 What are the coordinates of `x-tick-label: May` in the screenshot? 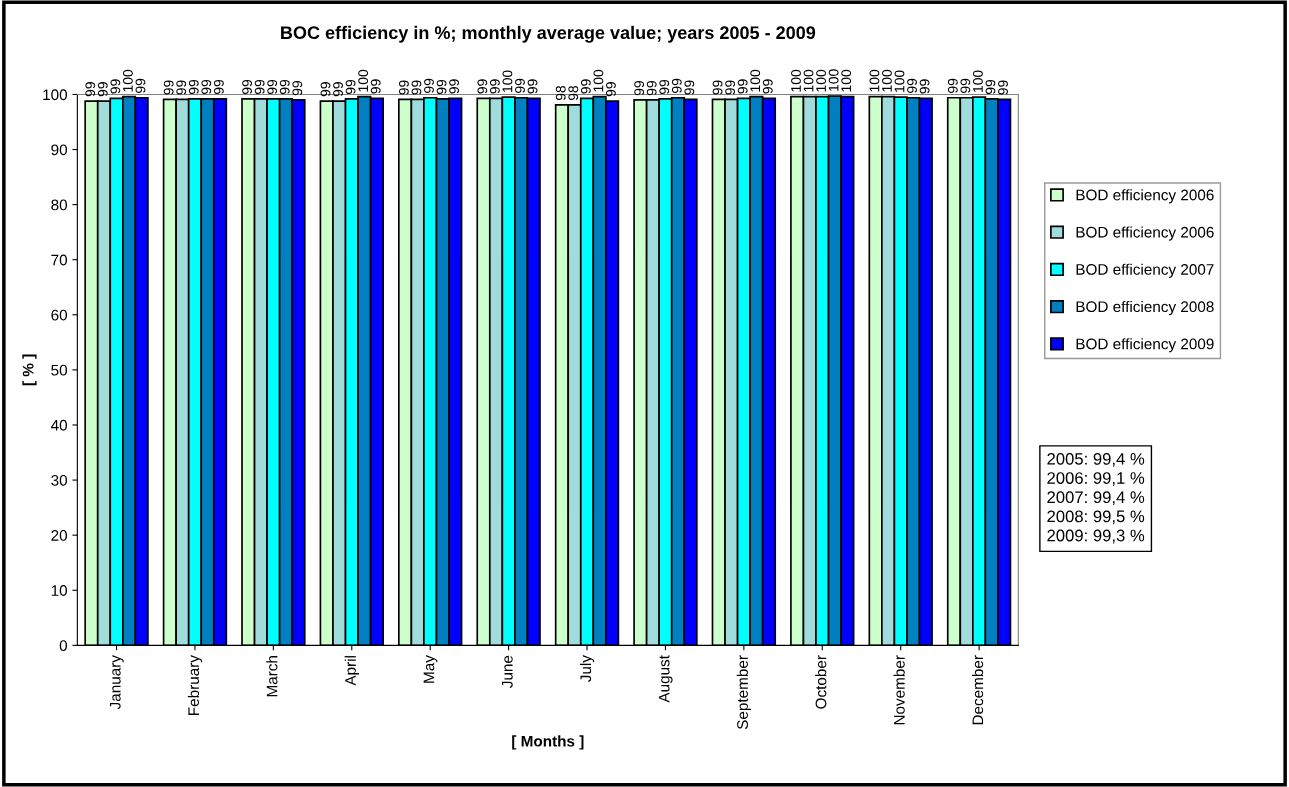 It's located at (430, 669).